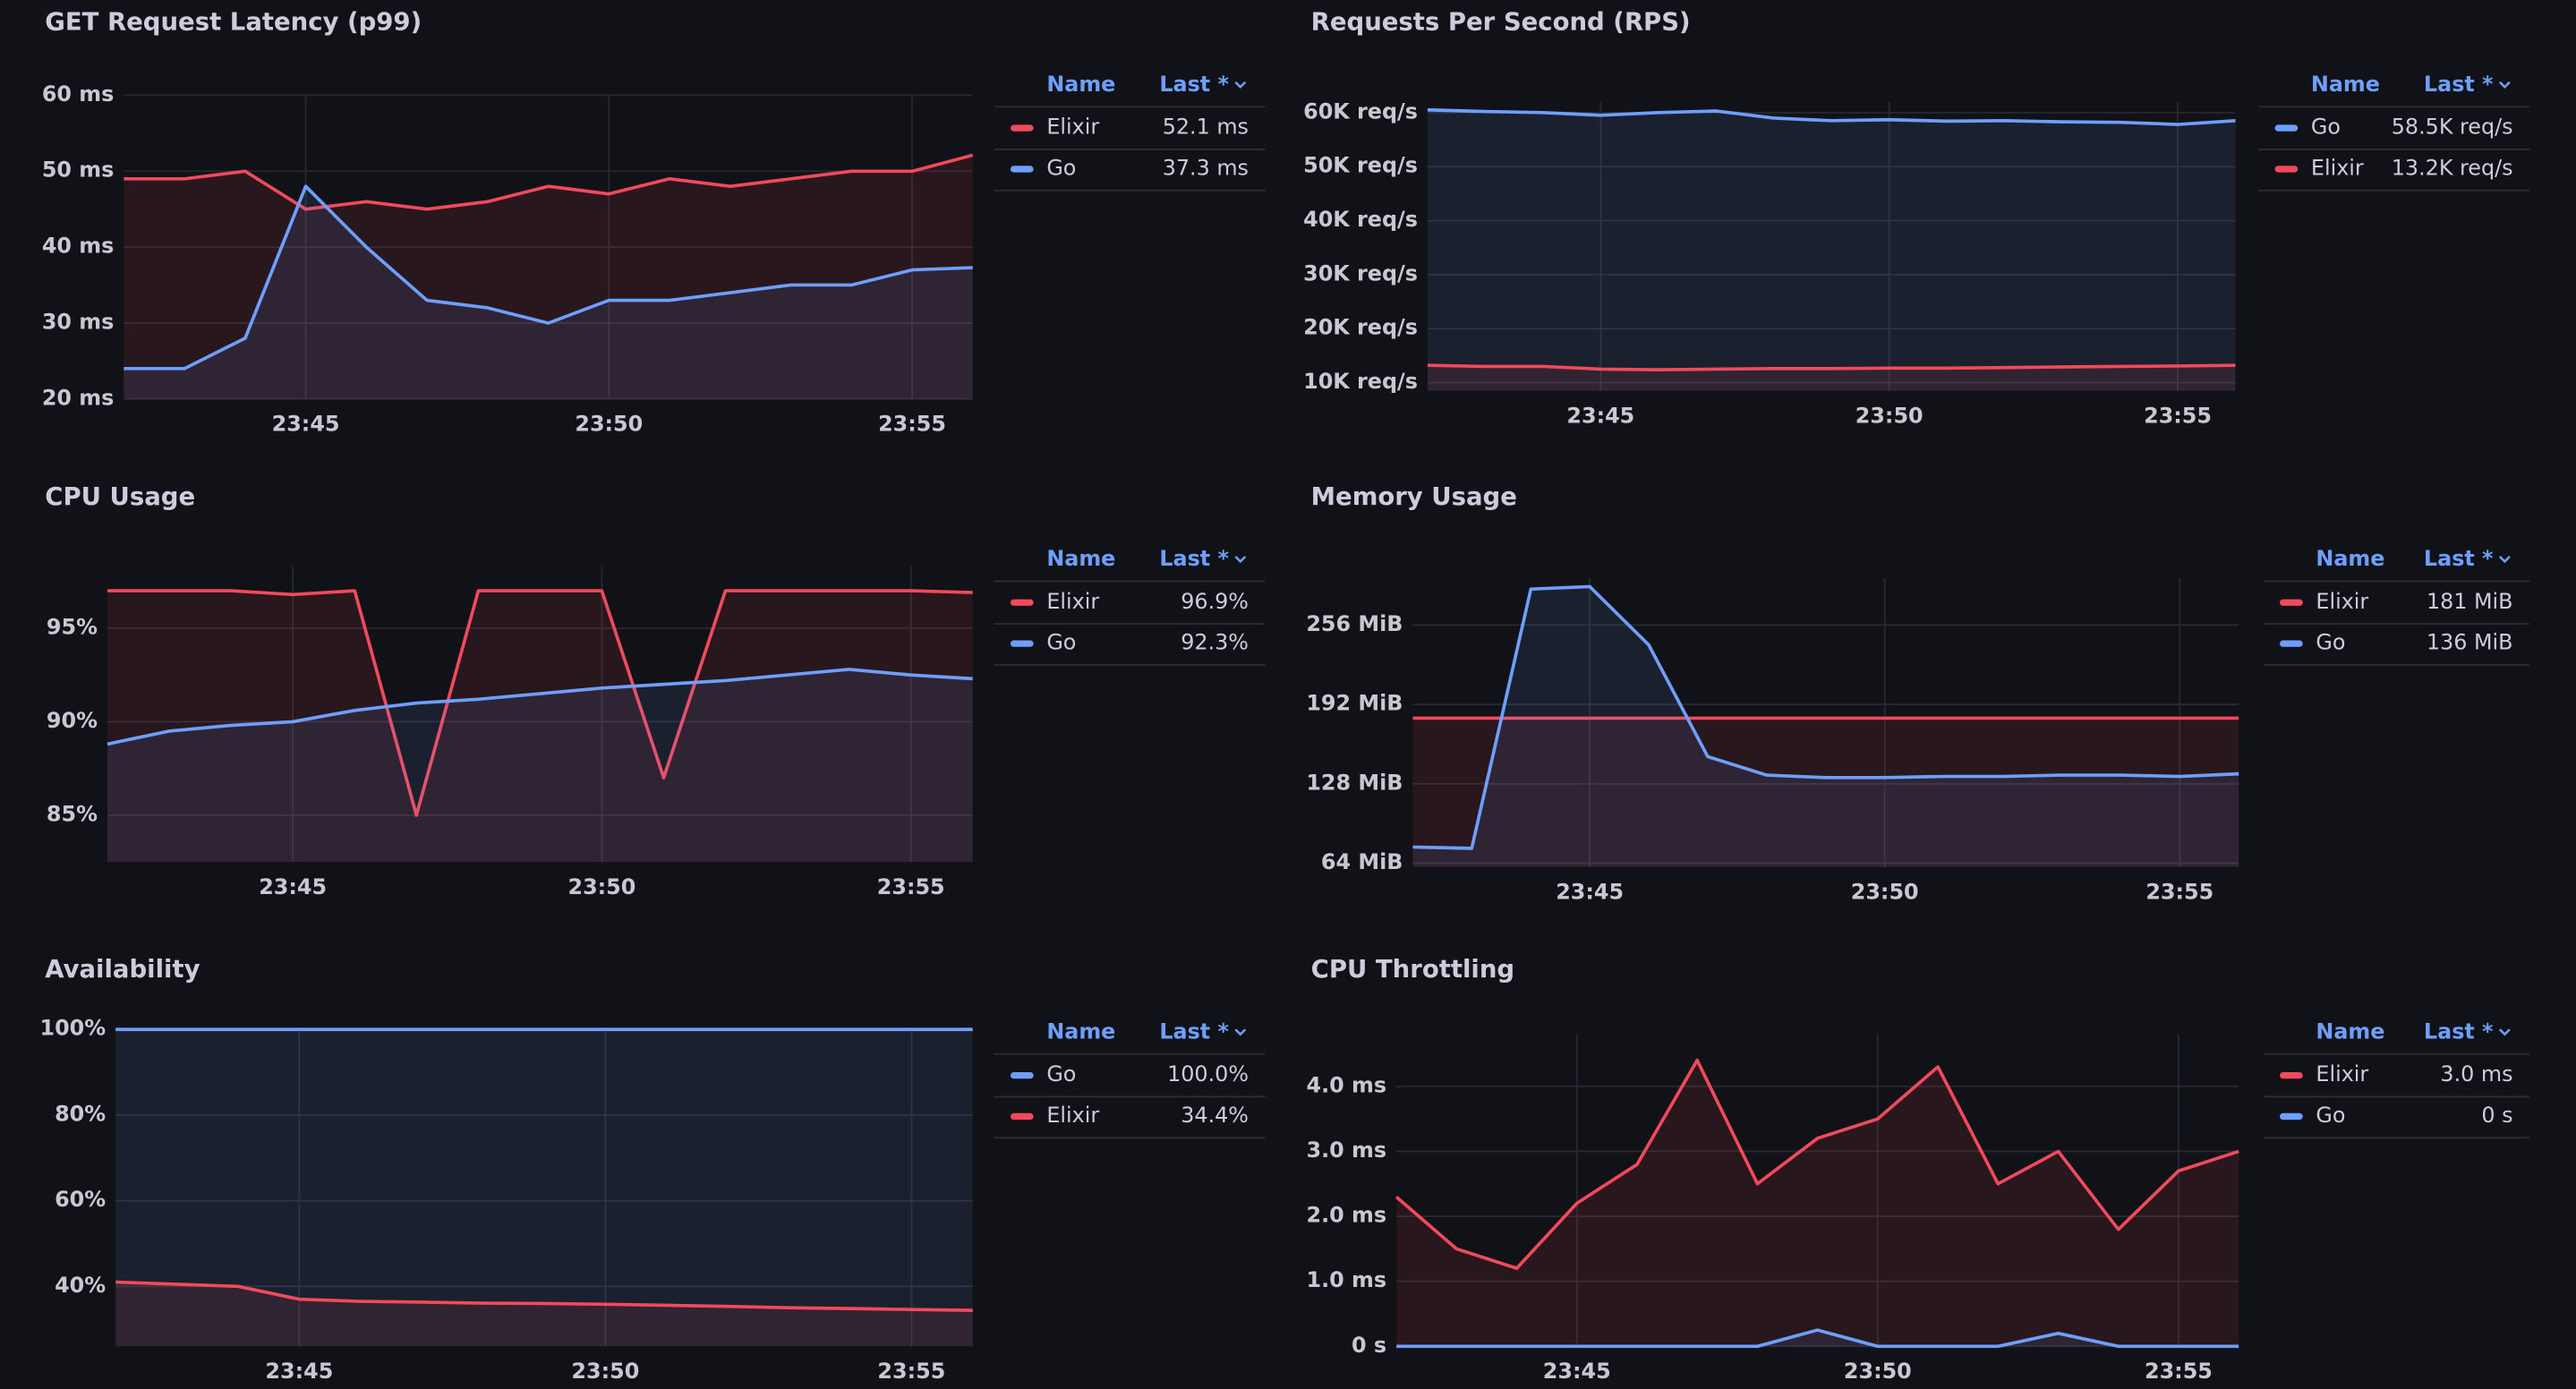 Image resolution: width=2576 pixels, height=1389 pixels. What do you see at coordinates (1362, 861) in the screenshot?
I see `y-tick-label: 64 MiB` at bounding box center [1362, 861].